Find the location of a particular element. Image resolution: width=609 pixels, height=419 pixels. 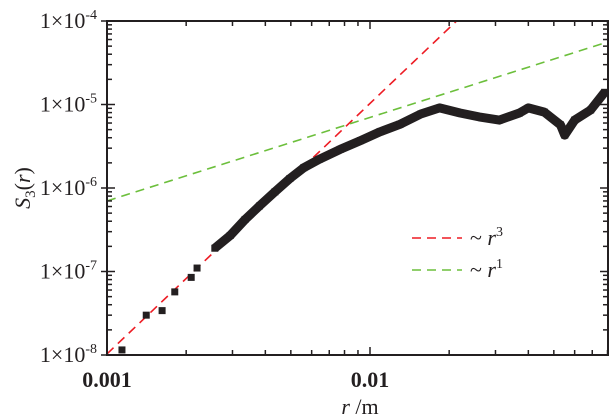

y-tick-label: 1×10⁻⁴ is located at coordinates (68, 20).